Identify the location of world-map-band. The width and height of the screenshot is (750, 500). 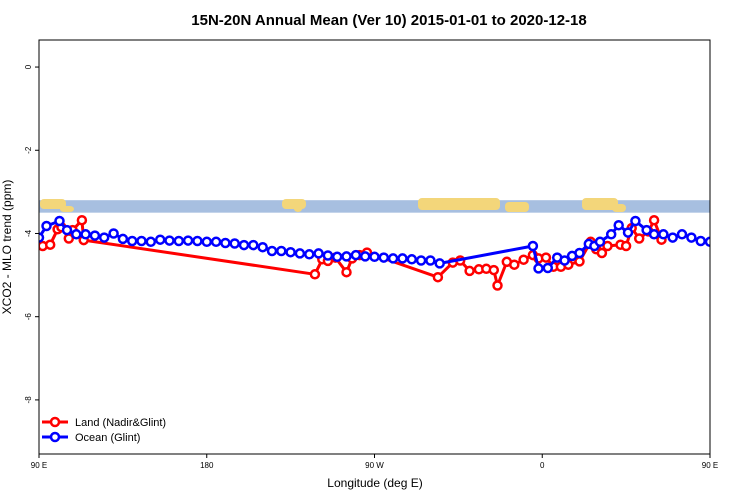
(374, 205).